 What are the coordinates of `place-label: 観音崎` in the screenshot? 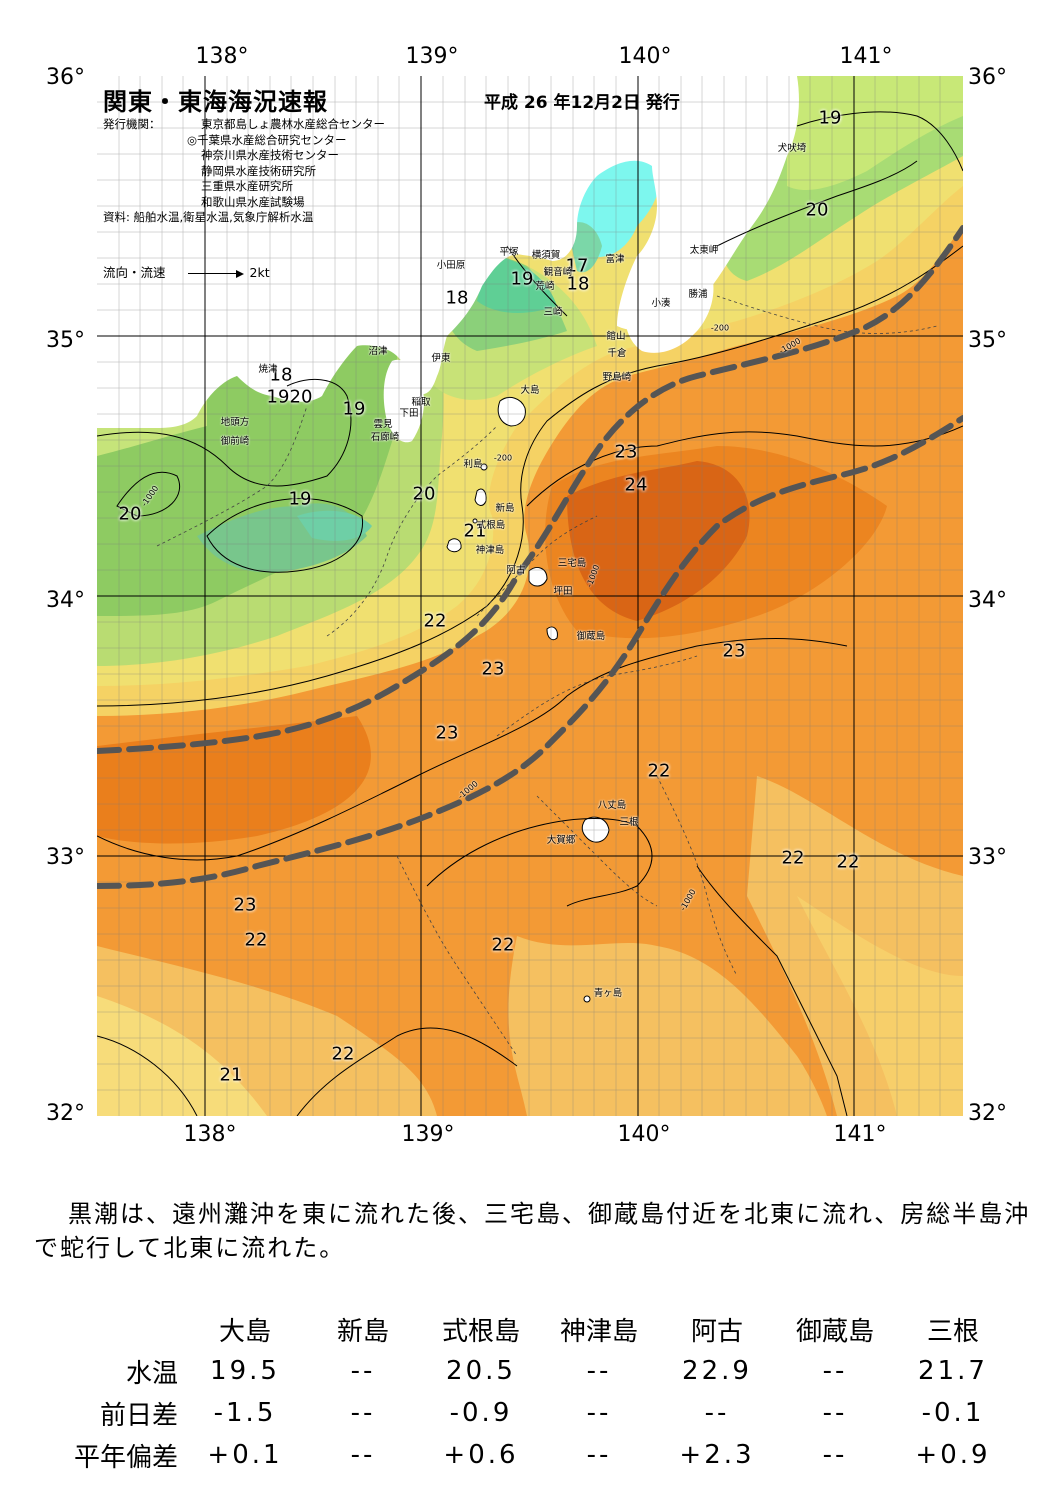 It's located at (558, 272).